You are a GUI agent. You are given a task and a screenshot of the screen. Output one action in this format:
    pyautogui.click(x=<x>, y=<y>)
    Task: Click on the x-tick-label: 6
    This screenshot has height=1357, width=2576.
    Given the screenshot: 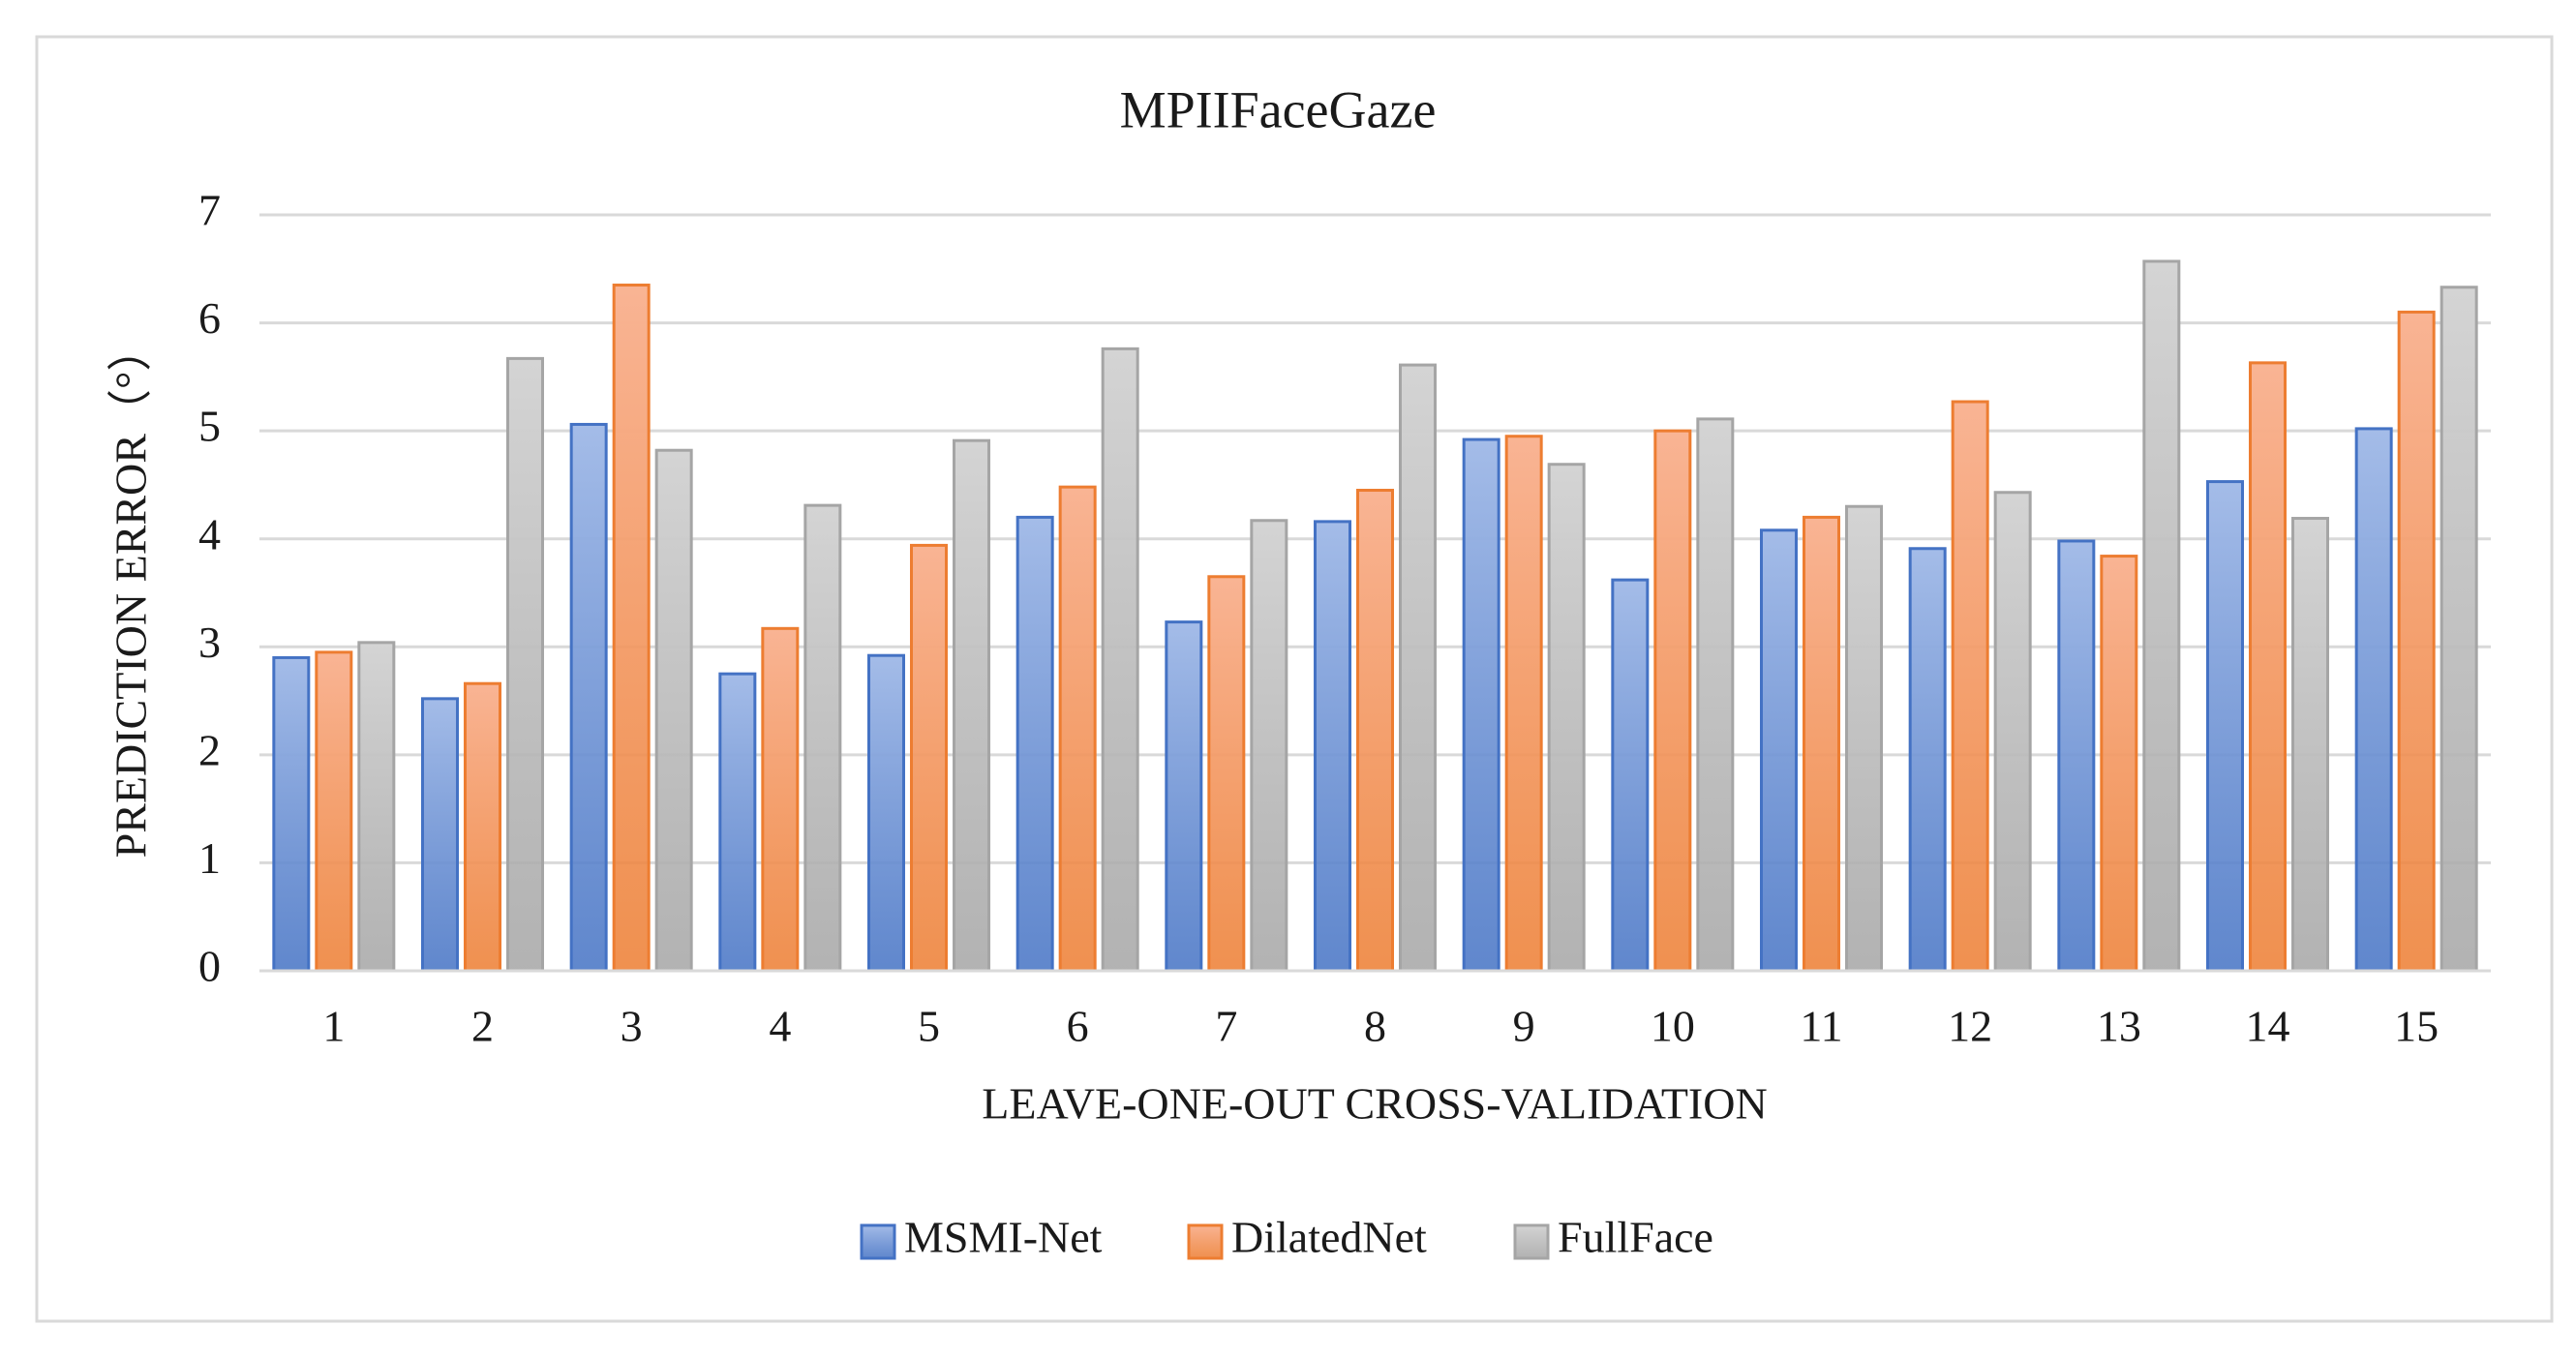 What is the action you would take?
    pyautogui.click(x=1078, y=1026)
    